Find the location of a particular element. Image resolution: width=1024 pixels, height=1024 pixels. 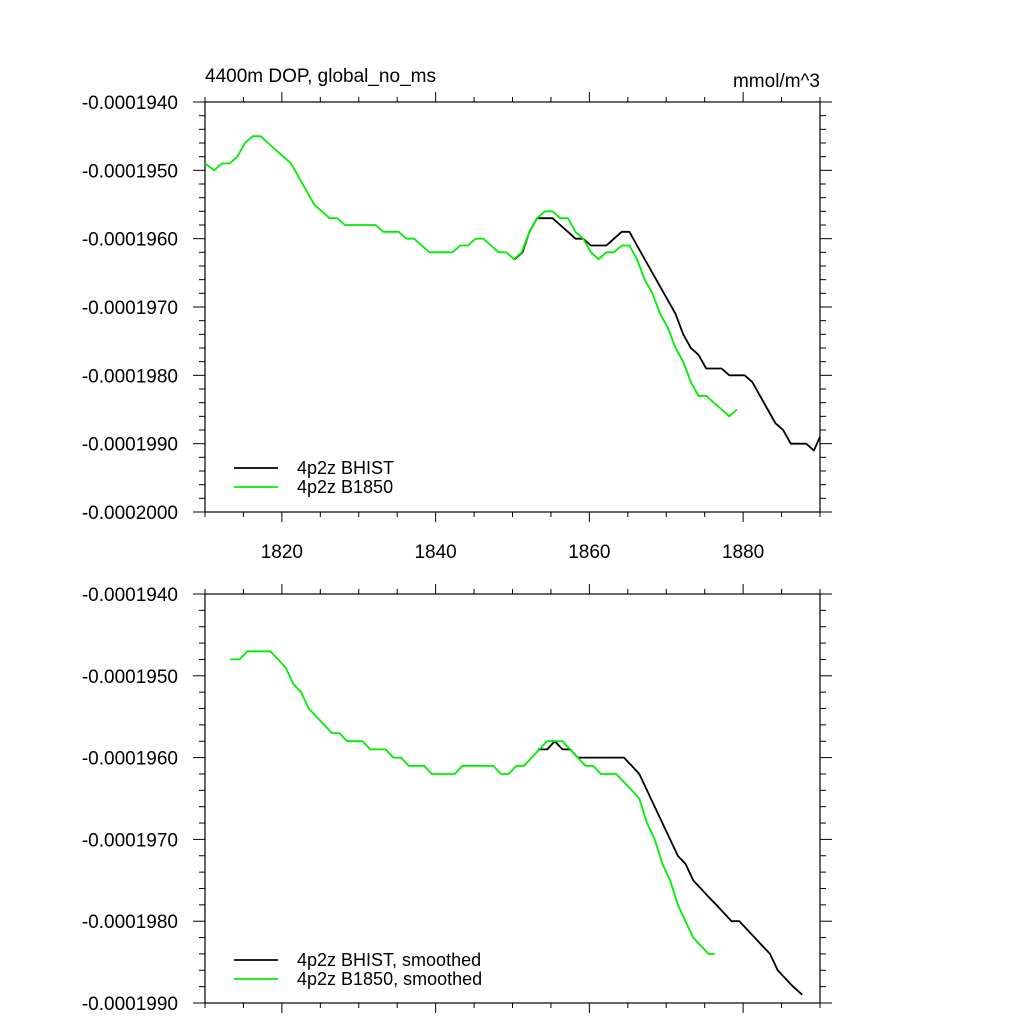

units-label: mmol/m^3 is located at coordinates (776, 81).